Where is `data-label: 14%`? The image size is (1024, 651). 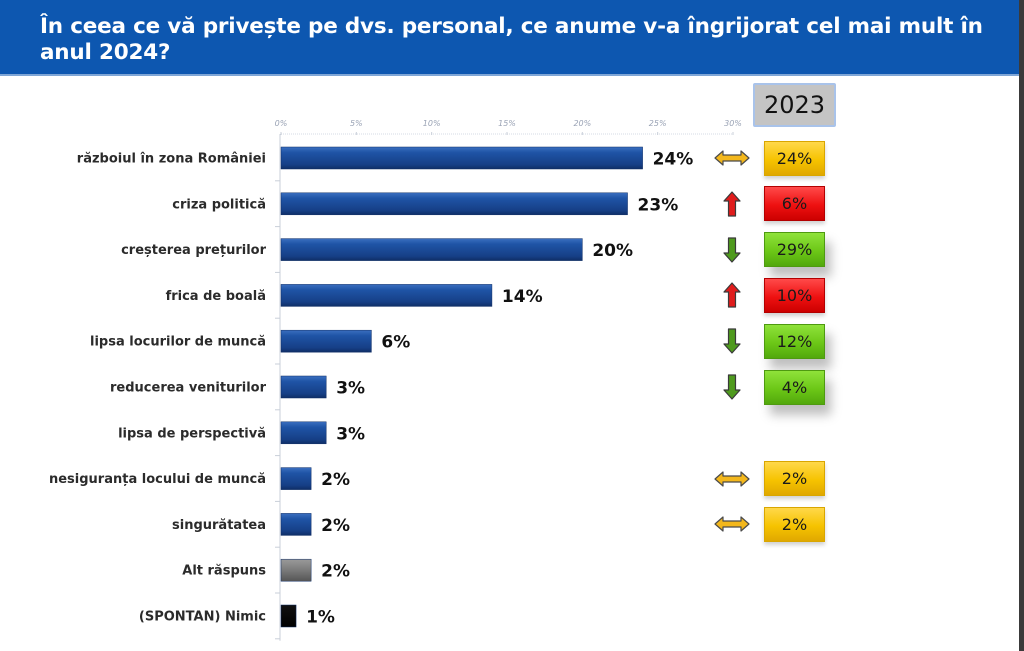
data-label: 14% is located at coordinates (522, 297).